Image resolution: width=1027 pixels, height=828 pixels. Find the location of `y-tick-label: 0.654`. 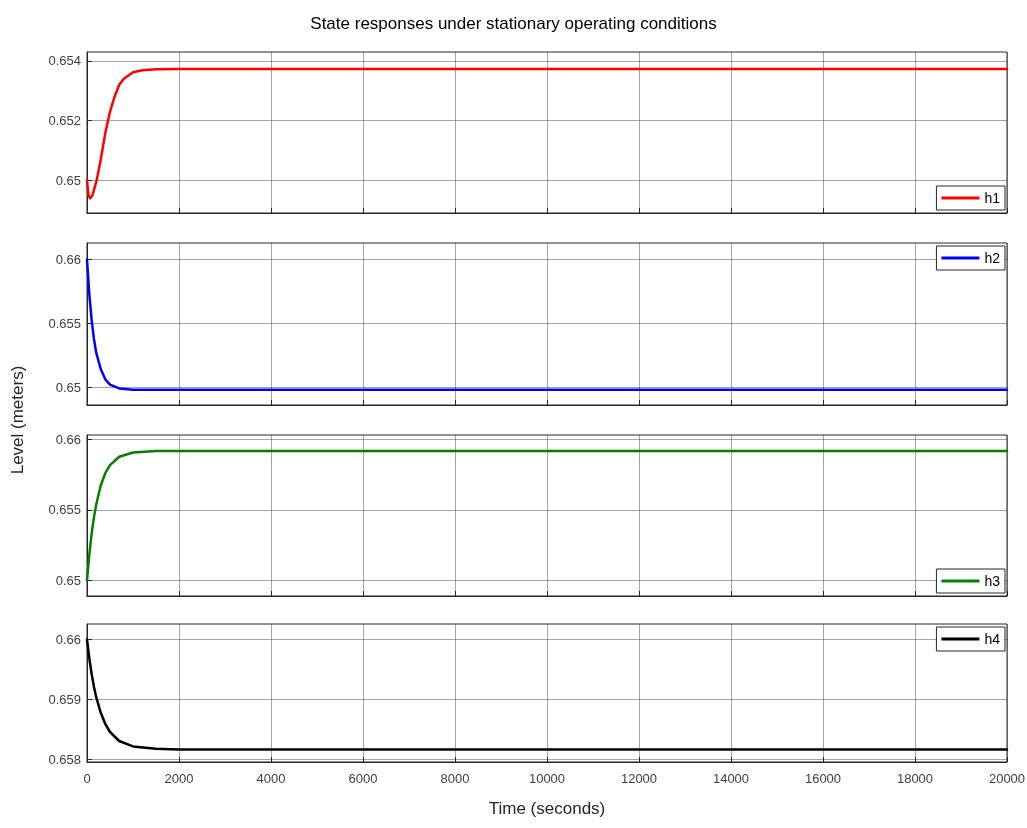

y-tick-label: 0.654 is located at coordinates (64, 61).